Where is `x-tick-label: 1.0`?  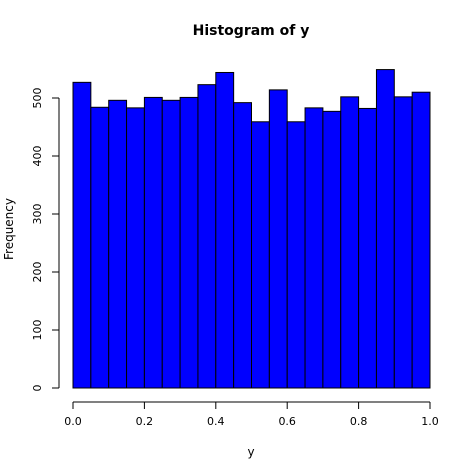
x-tick-label: 1.0 is located at coordinates (430, 421).